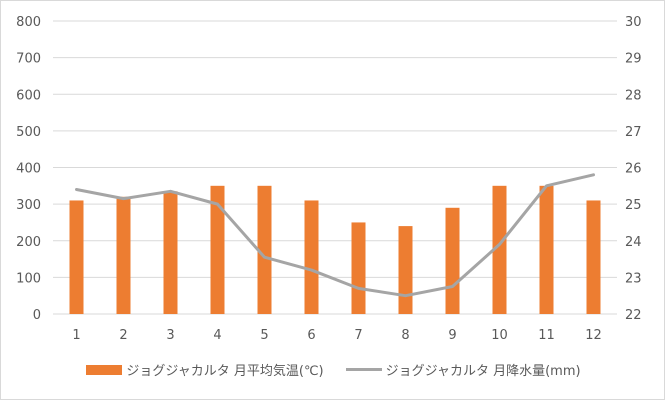  I want to click on y-axis-tick-label: 700, so click(28, 59).